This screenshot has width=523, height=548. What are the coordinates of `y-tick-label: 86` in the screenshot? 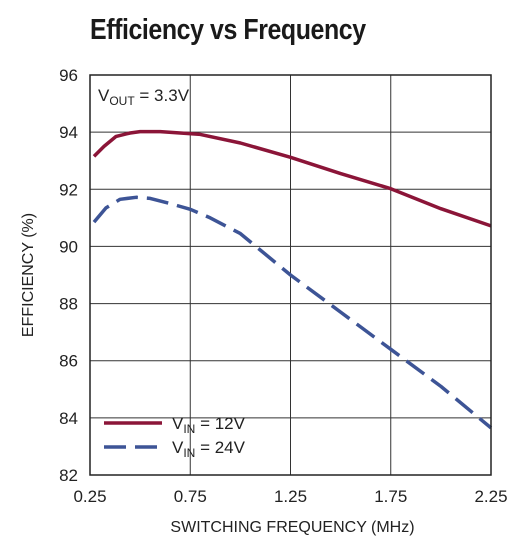 It's located at (68, 361).